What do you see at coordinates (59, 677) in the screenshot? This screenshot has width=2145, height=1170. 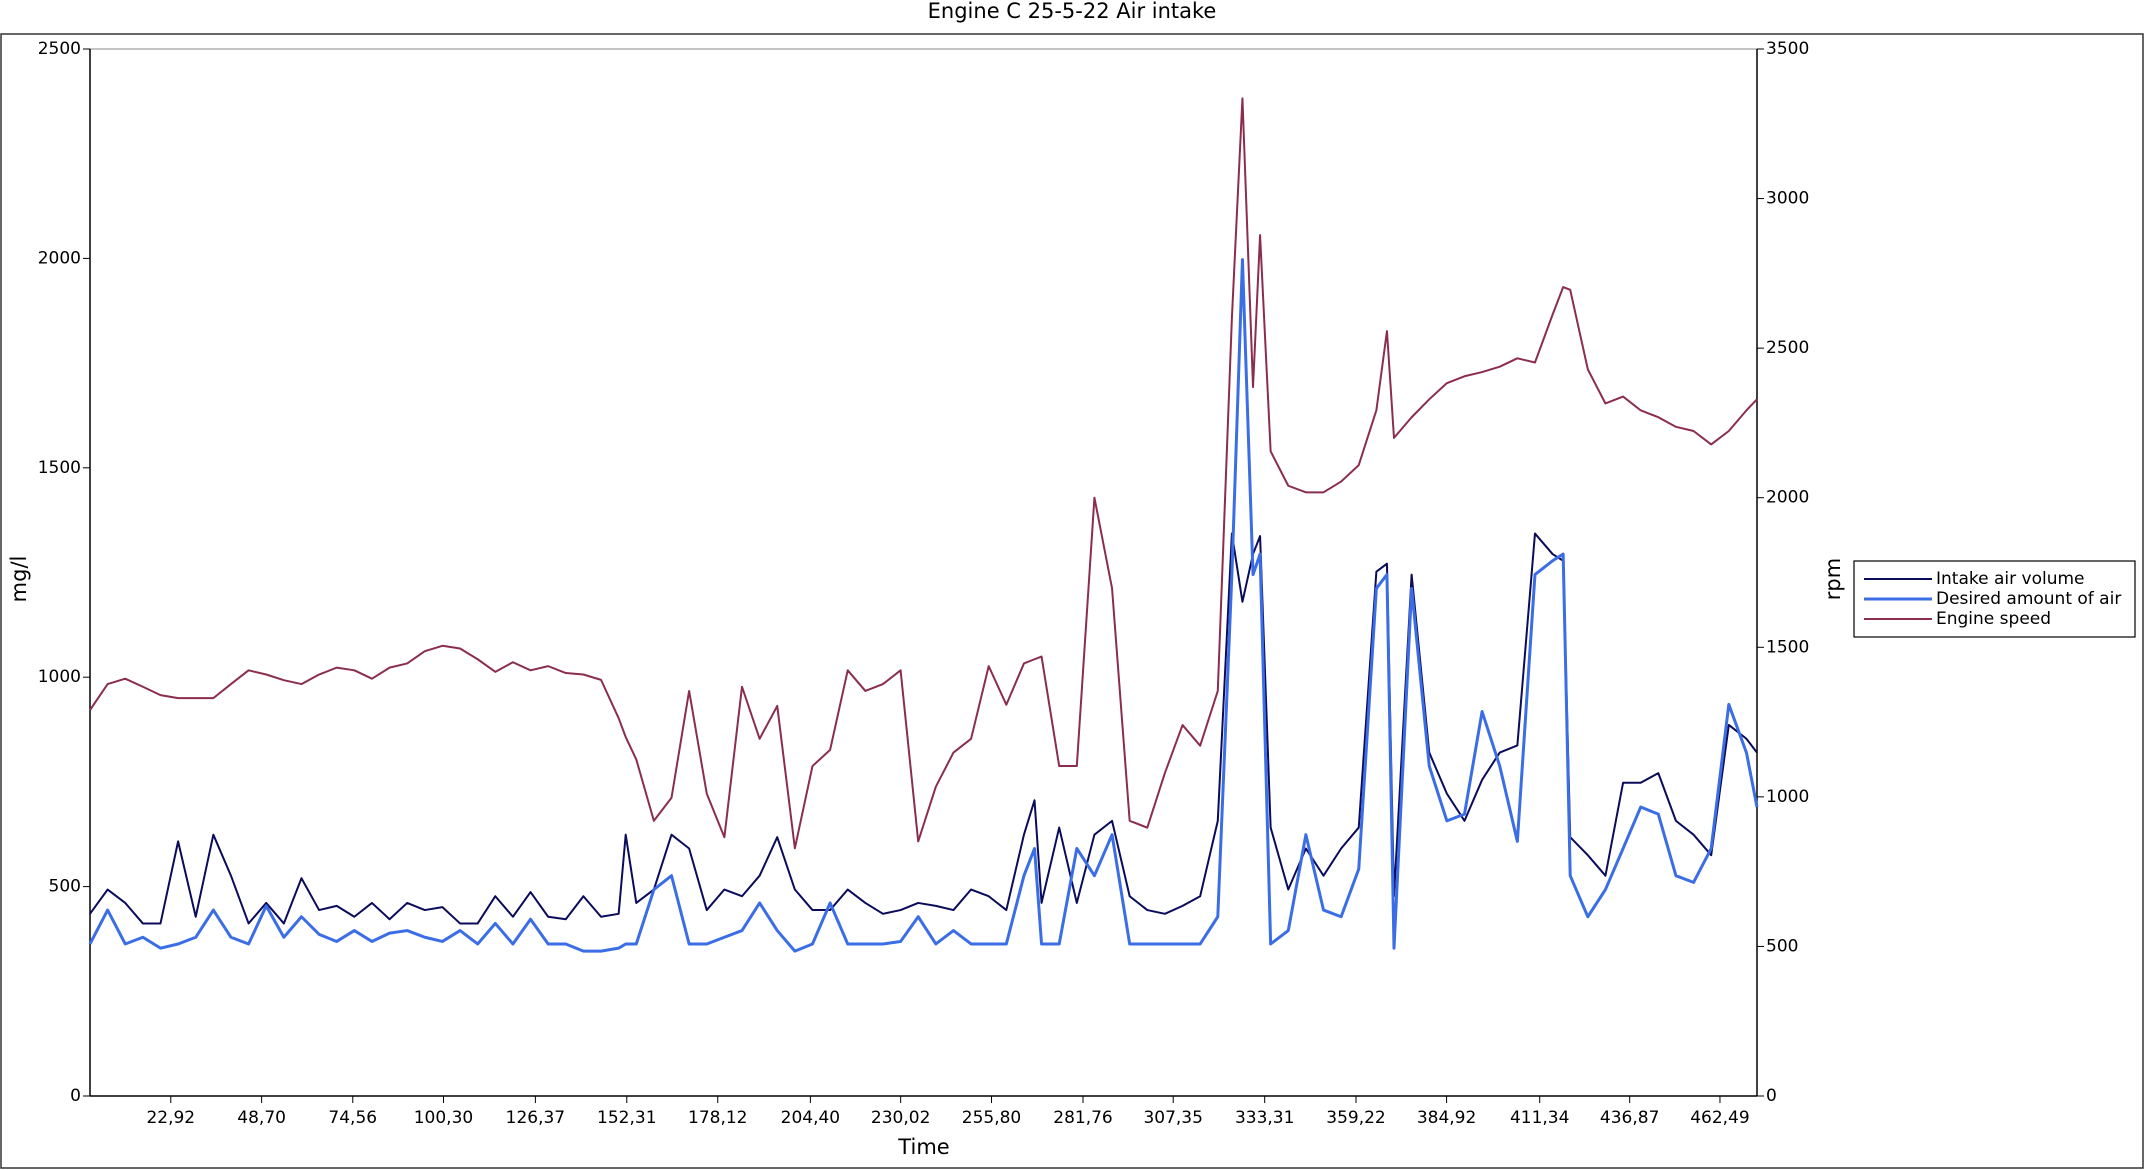 I see `y-tick-label: 1000` at bounding box center [59, 677].